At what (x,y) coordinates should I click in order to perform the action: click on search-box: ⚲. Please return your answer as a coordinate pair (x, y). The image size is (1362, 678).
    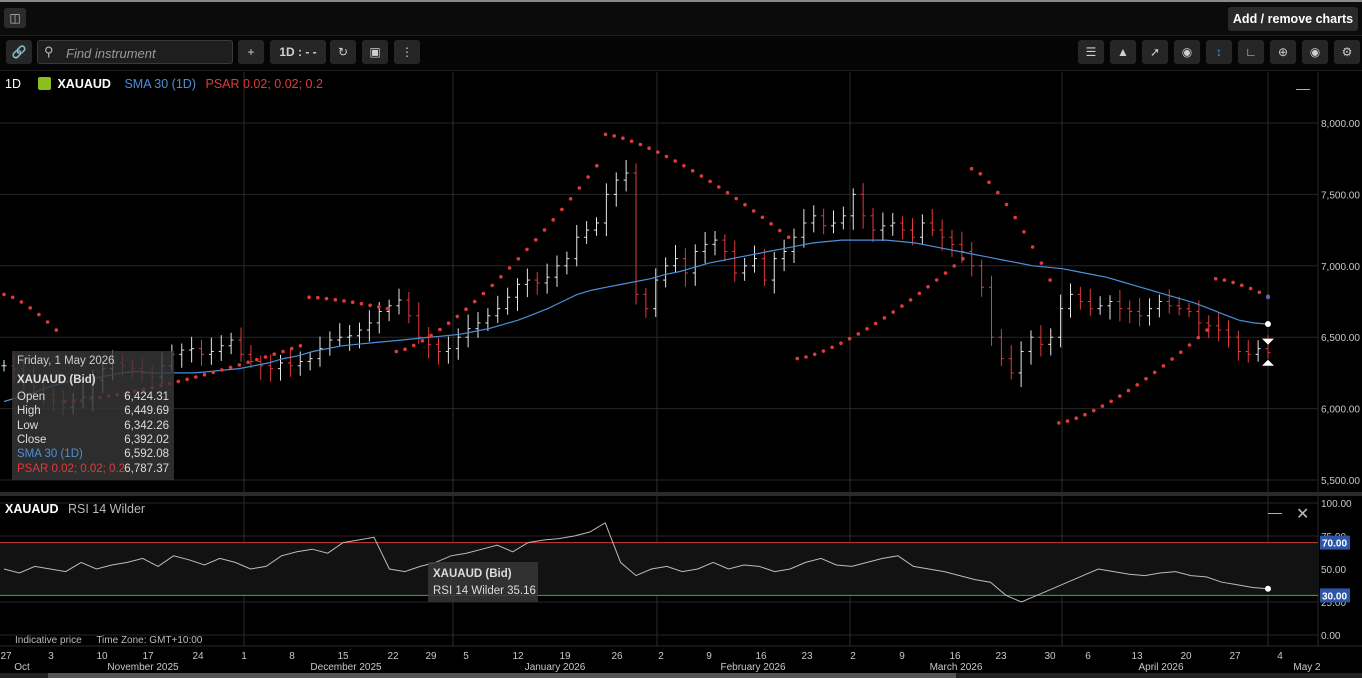
    Looking at the image, I should click on (135, 52).